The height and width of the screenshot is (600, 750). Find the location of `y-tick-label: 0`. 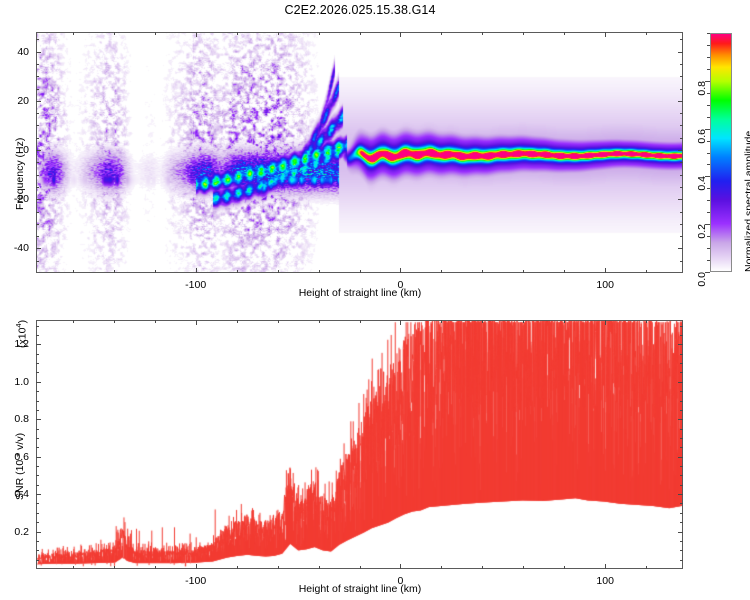

y-tick-label: 0 is located at coordinates (26, 150).